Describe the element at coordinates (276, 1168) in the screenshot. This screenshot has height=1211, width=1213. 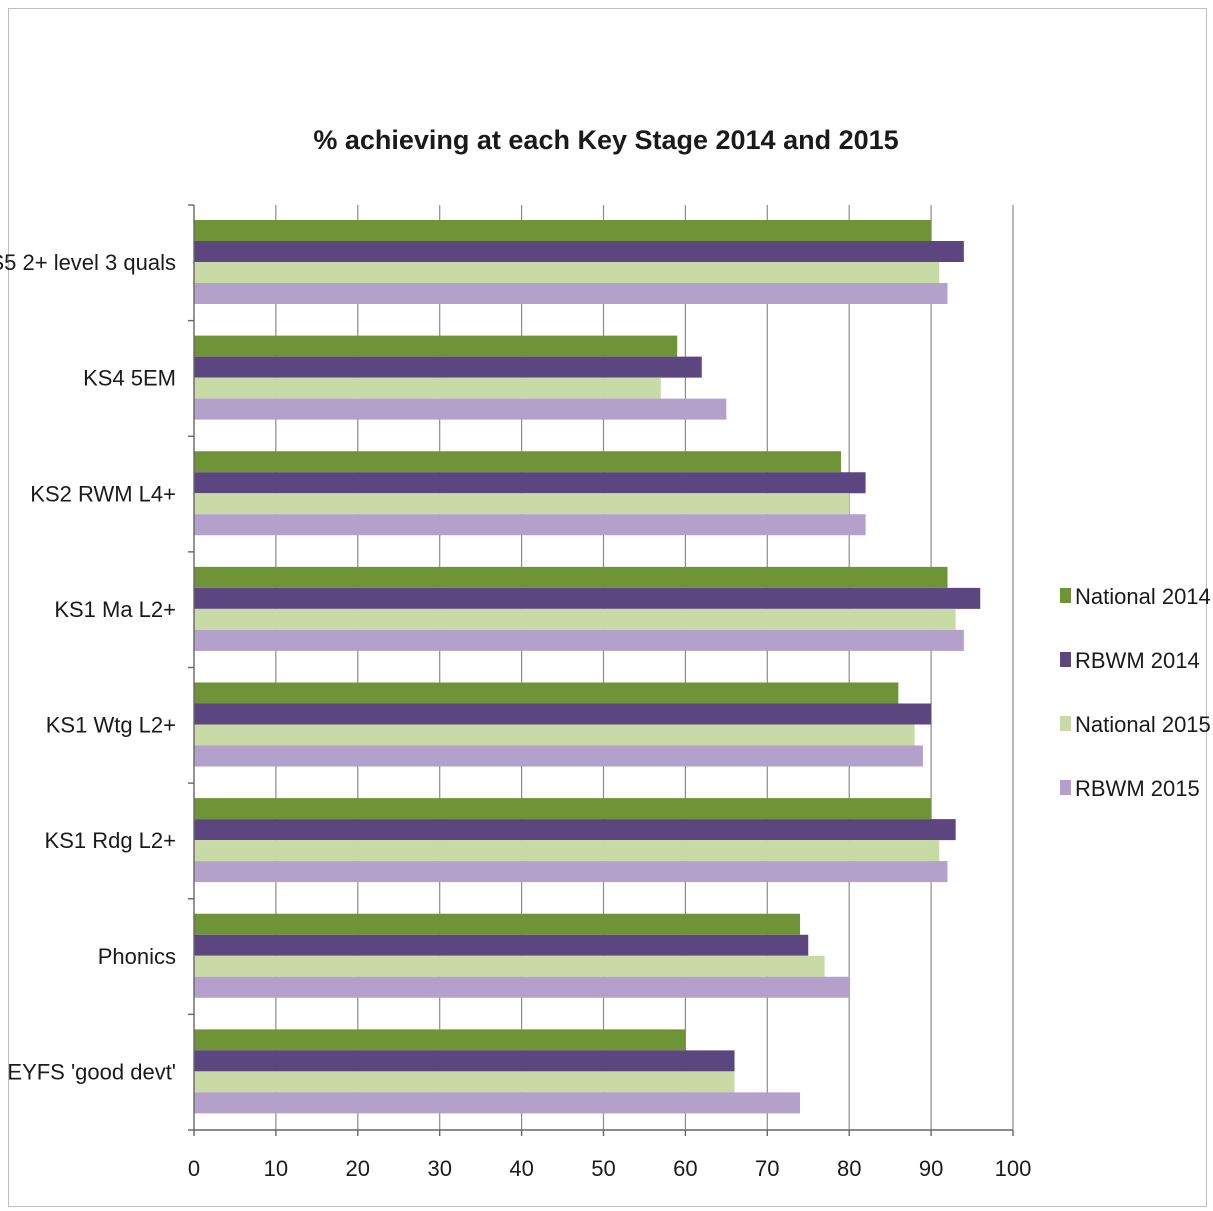
I see `x-tick-label: 10` at that location.